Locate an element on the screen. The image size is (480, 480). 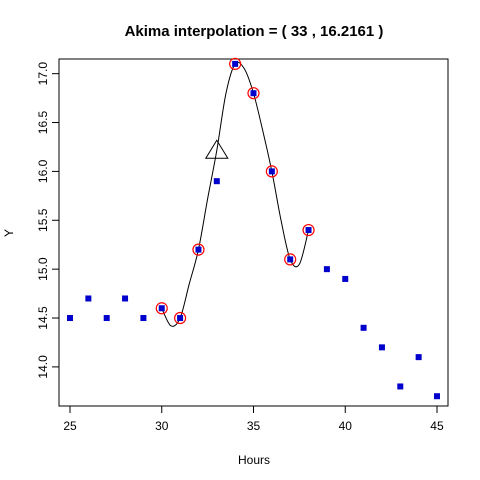
y-axis: 14.0 14.5 15.0 15.5 16.0 16.5 17.0 is located at coordinates (47, 220).